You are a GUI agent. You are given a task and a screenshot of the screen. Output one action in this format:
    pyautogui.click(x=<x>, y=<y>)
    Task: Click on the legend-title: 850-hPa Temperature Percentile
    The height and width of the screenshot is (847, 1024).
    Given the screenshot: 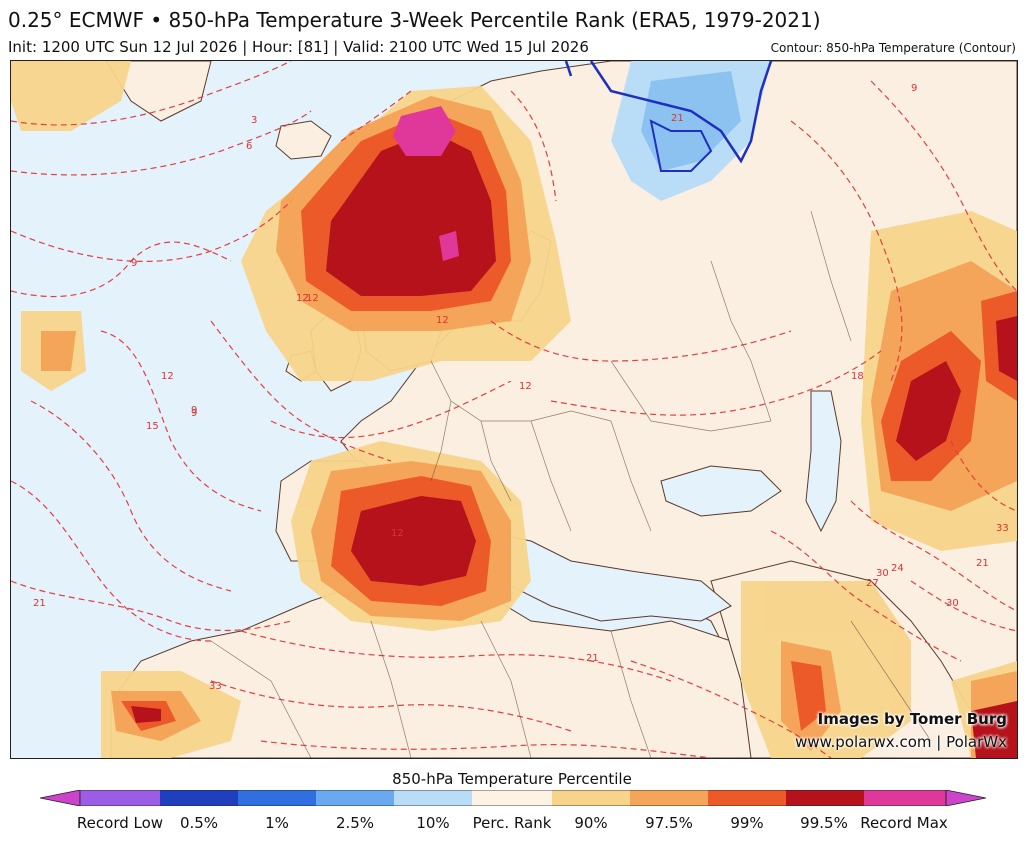 What is the action you would take?
    pyautogui.click(x=512, y=779)
    